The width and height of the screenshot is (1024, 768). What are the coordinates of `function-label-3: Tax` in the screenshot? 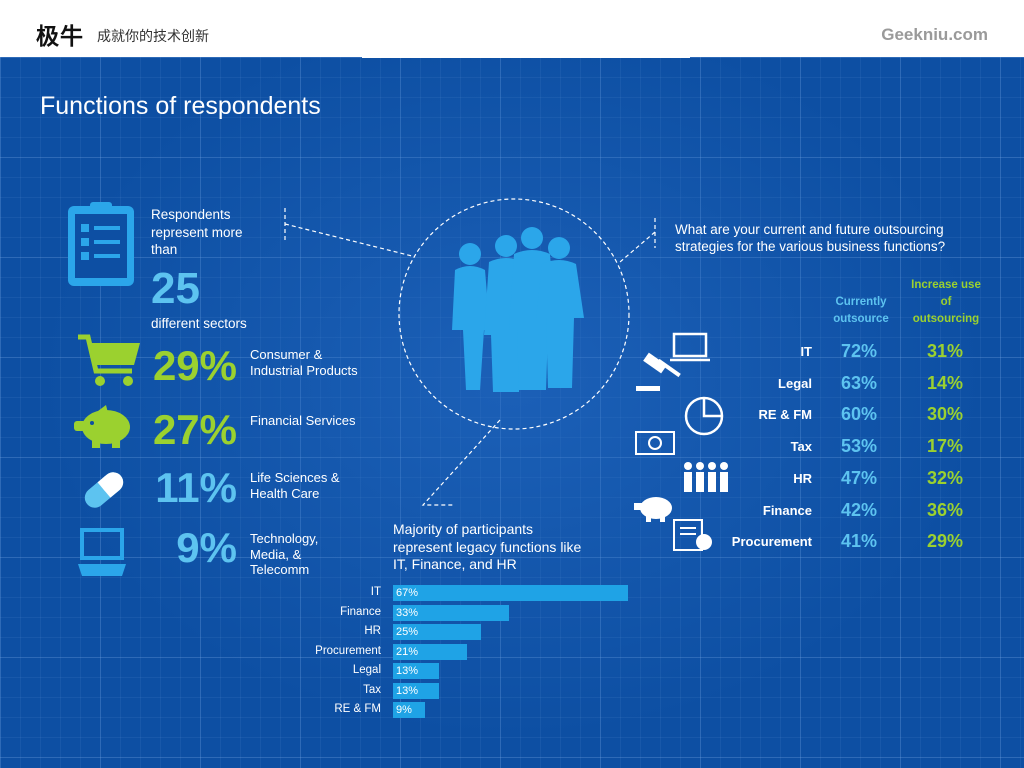 It's located at (801, 447).